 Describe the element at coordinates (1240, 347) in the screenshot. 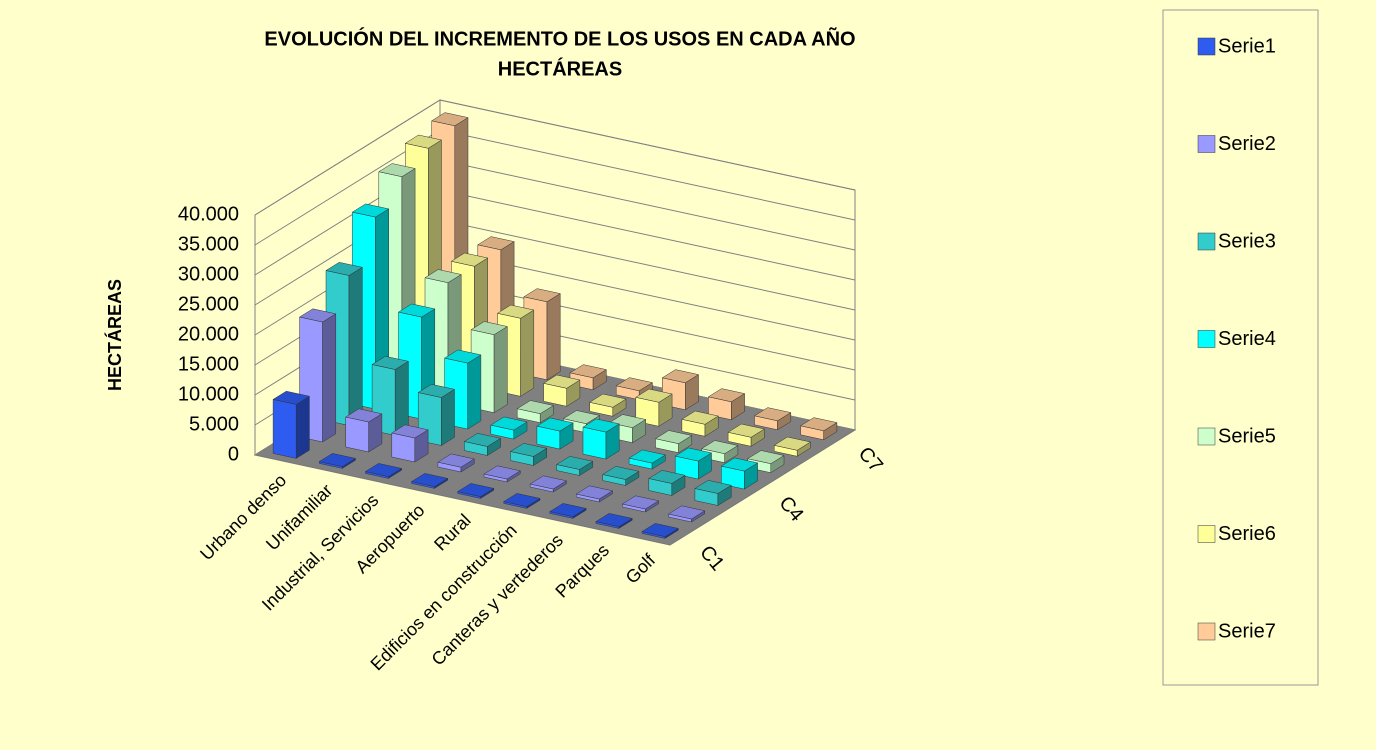

I see `legend-box` at that location.